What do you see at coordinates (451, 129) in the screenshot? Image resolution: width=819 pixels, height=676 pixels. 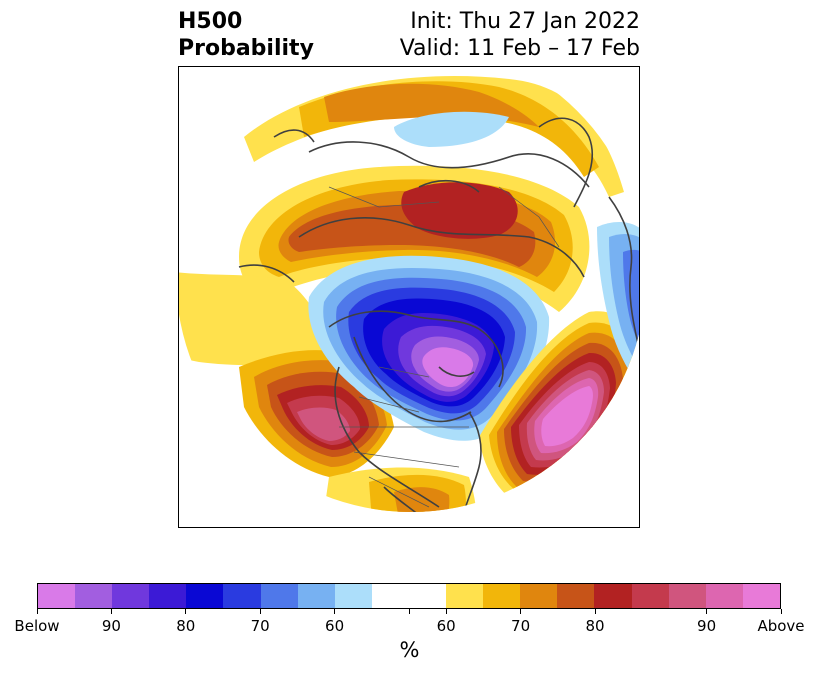 I see `polar-lightblue` at bounding box center [451, 129].